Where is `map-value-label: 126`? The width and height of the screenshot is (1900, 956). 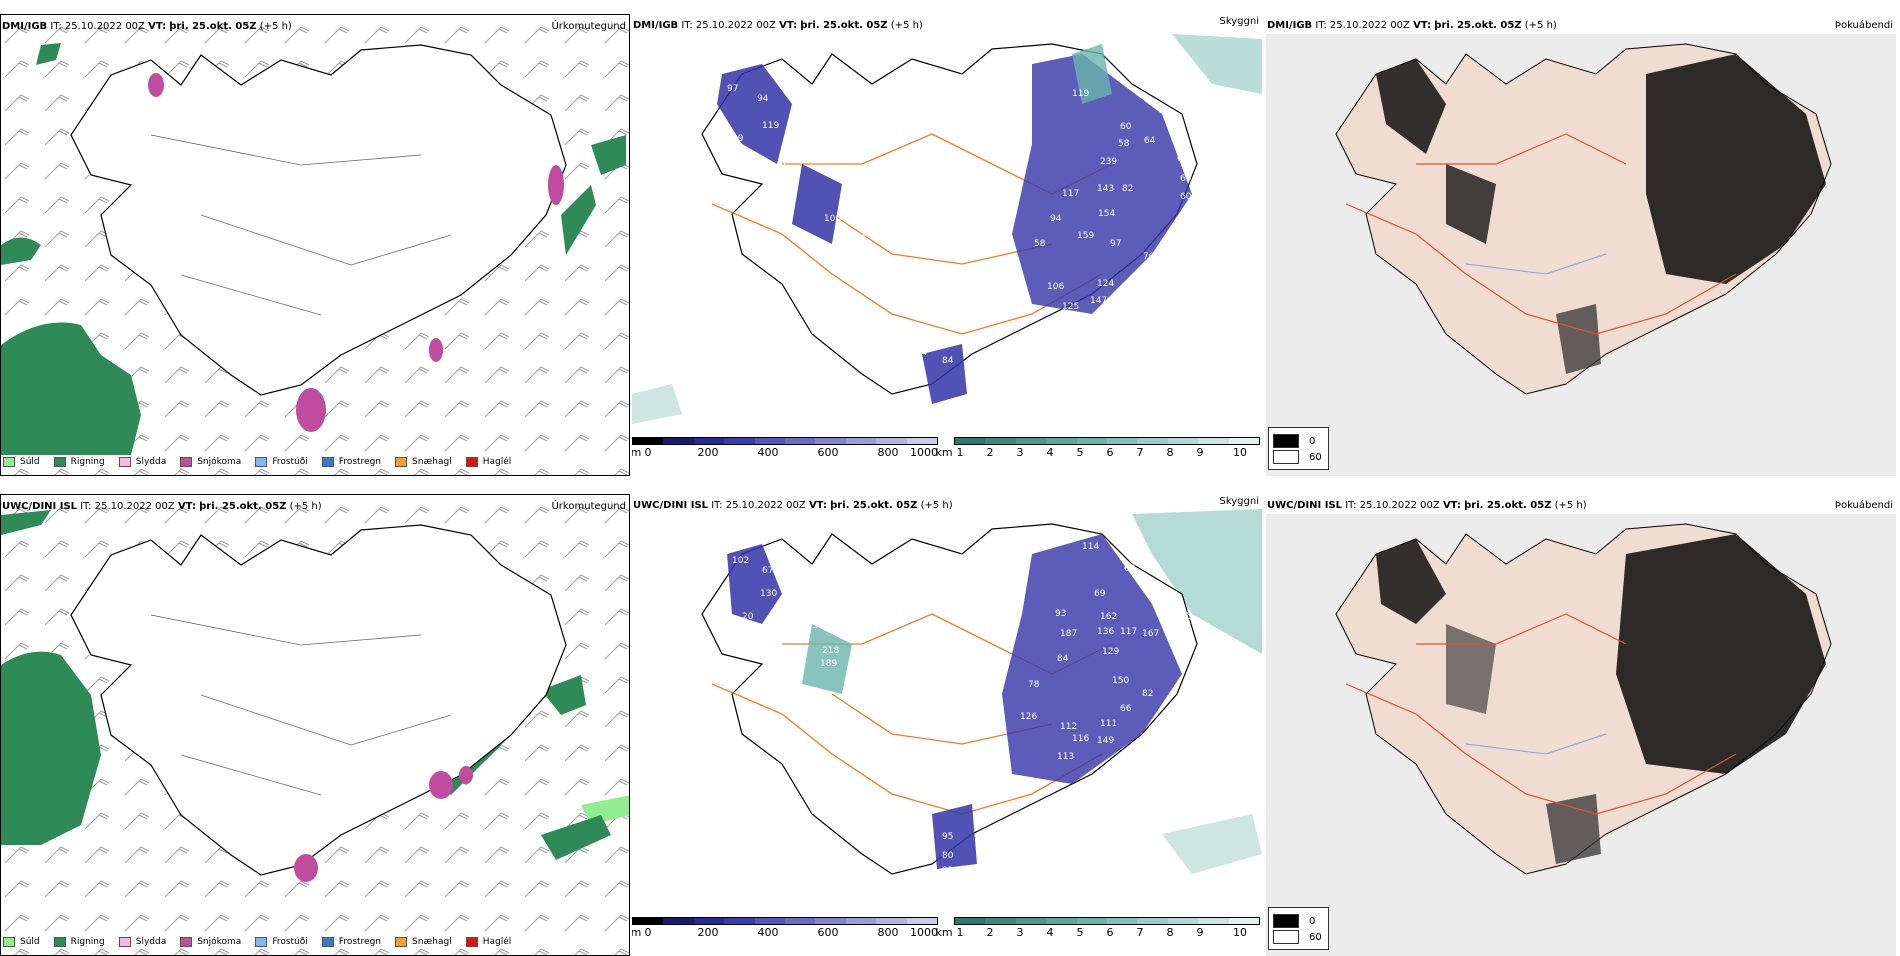
map-value-label: 126 is located at coordinates (1029, 717).